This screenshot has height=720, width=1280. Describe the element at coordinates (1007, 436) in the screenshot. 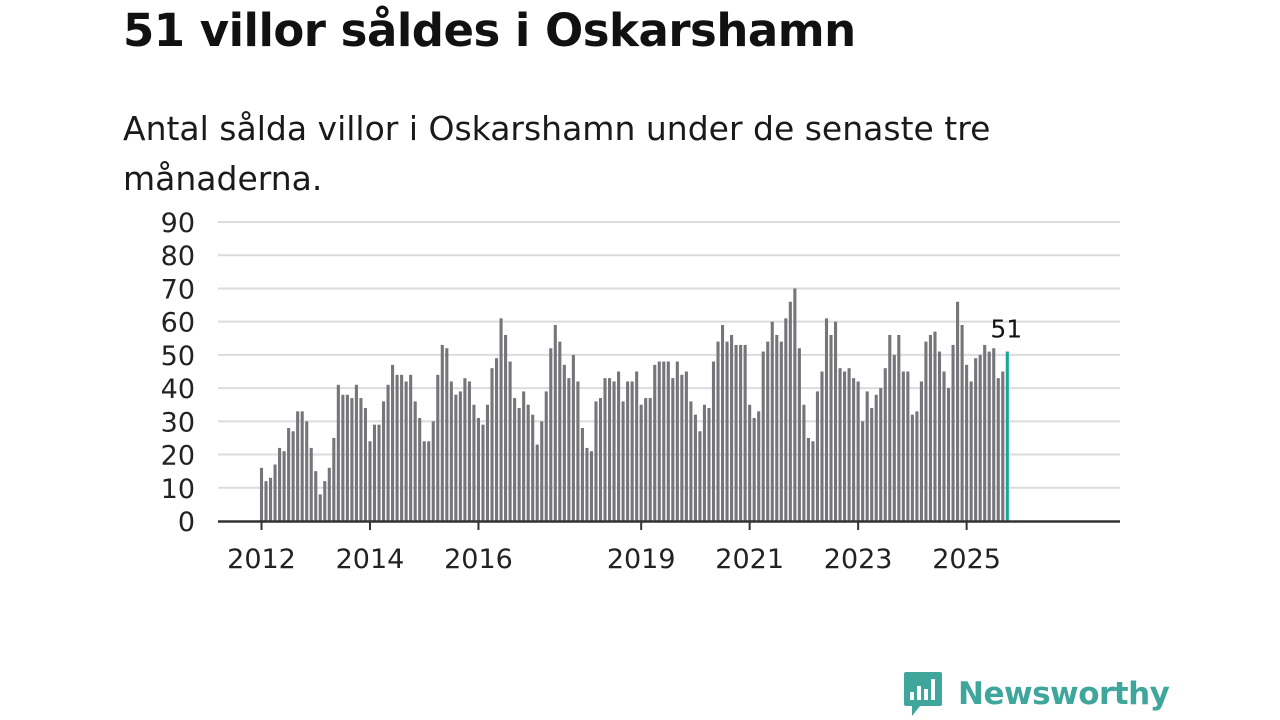

I see `bar-highlight` at that location.